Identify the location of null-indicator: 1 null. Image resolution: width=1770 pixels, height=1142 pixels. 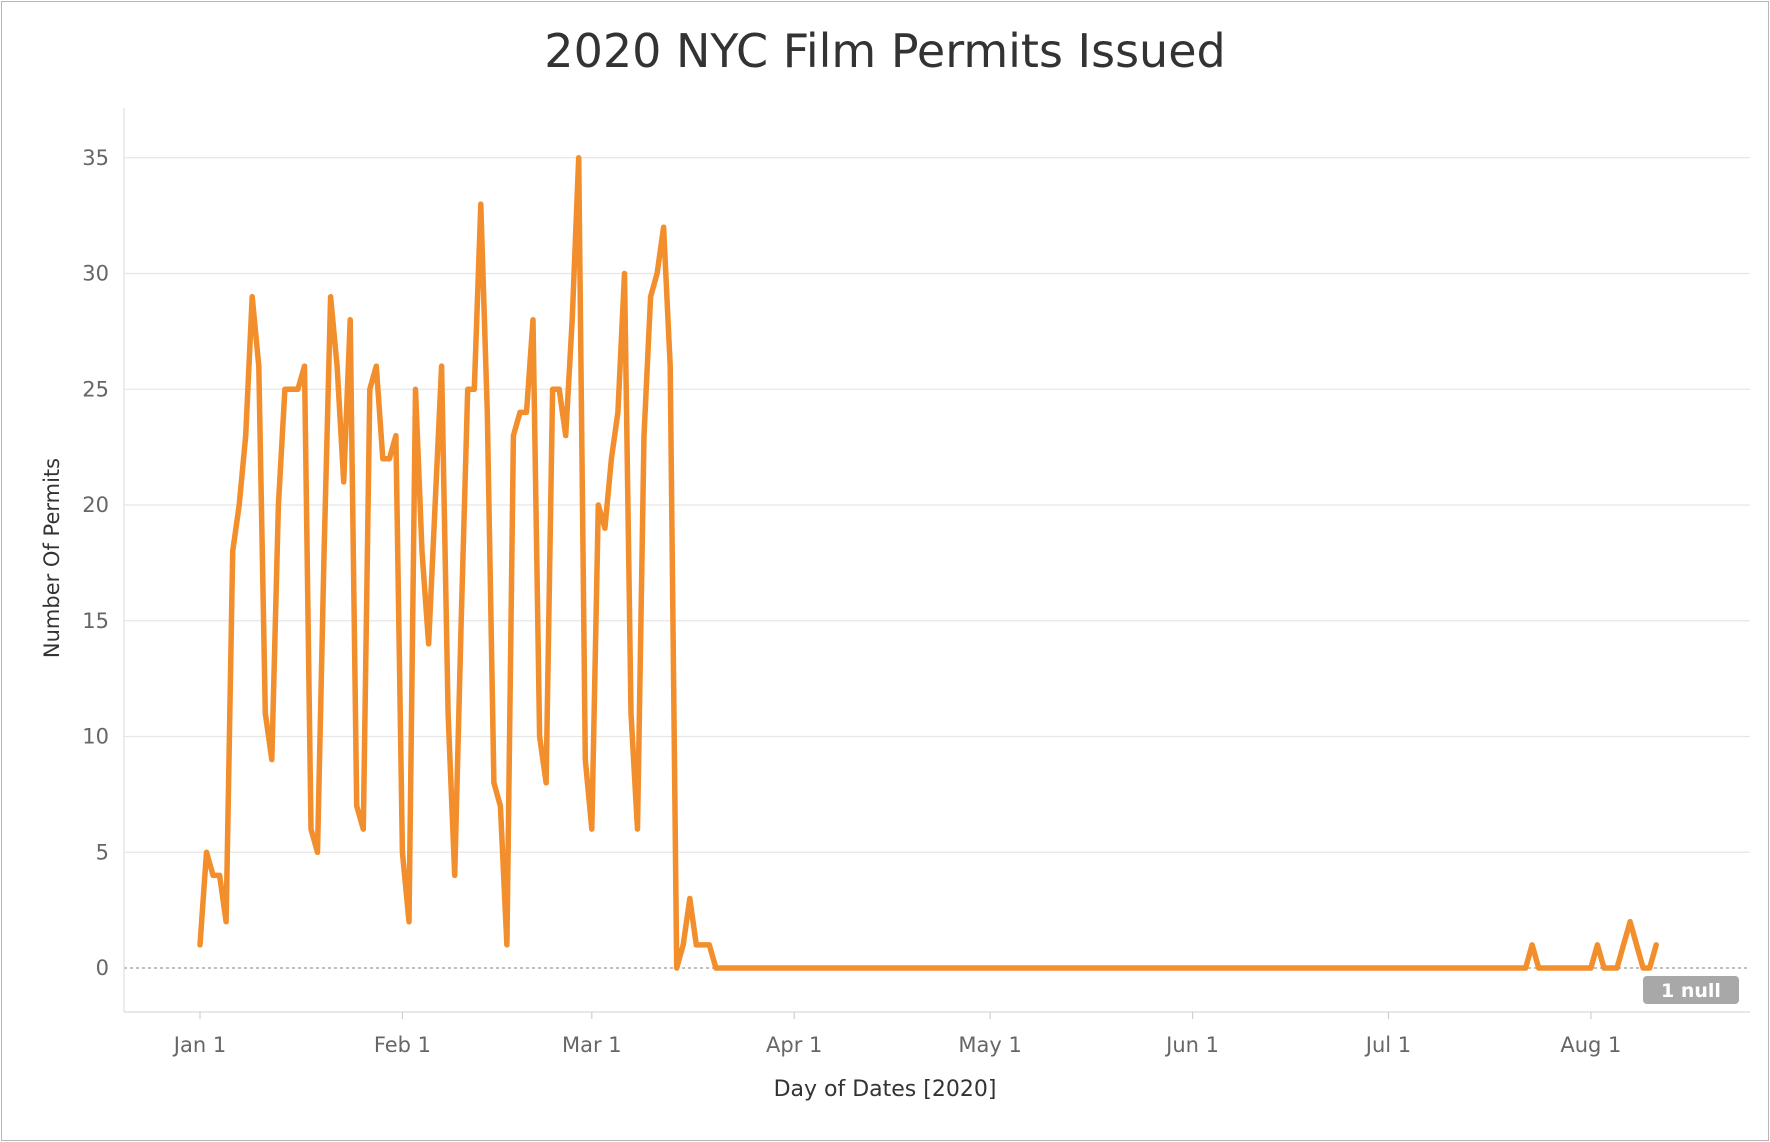
(1691, 990).